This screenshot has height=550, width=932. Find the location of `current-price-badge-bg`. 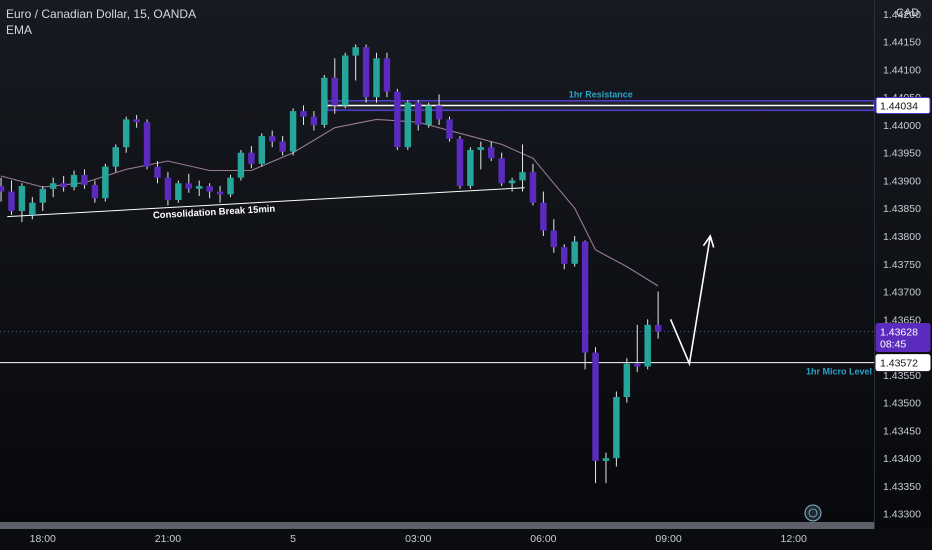

current-price-badge-bg is located at coordinates (903, 338).